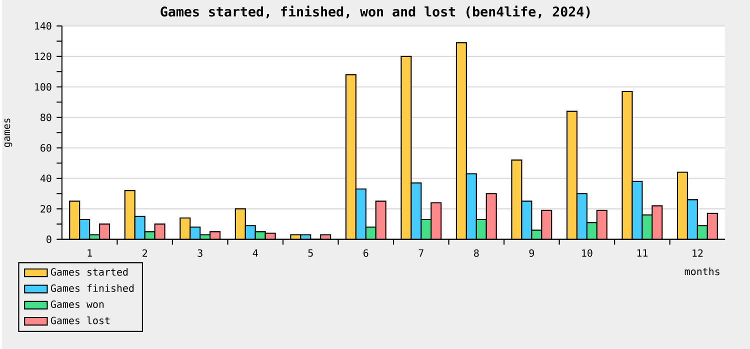  What do you see at coordinates (80, 320) in the screenshot?
I see `legend-label: Games lost` at bounding box center [80, 320].